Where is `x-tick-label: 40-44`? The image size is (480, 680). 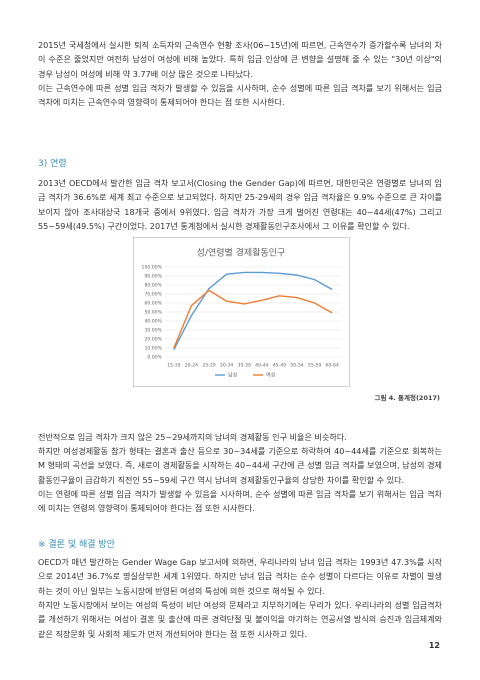 x-tick-label: 40-44 is located at coordinates (261, 366).